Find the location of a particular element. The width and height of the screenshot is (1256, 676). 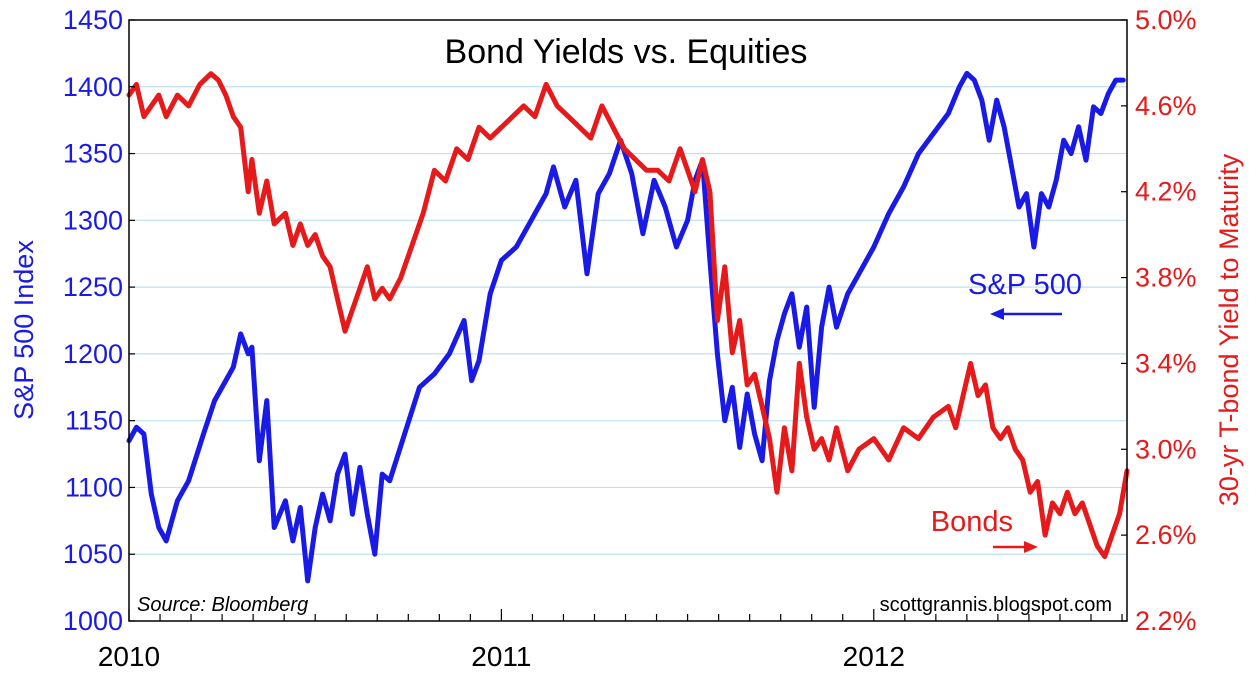

bonds-arrow is located at coordinates (1015, 547).